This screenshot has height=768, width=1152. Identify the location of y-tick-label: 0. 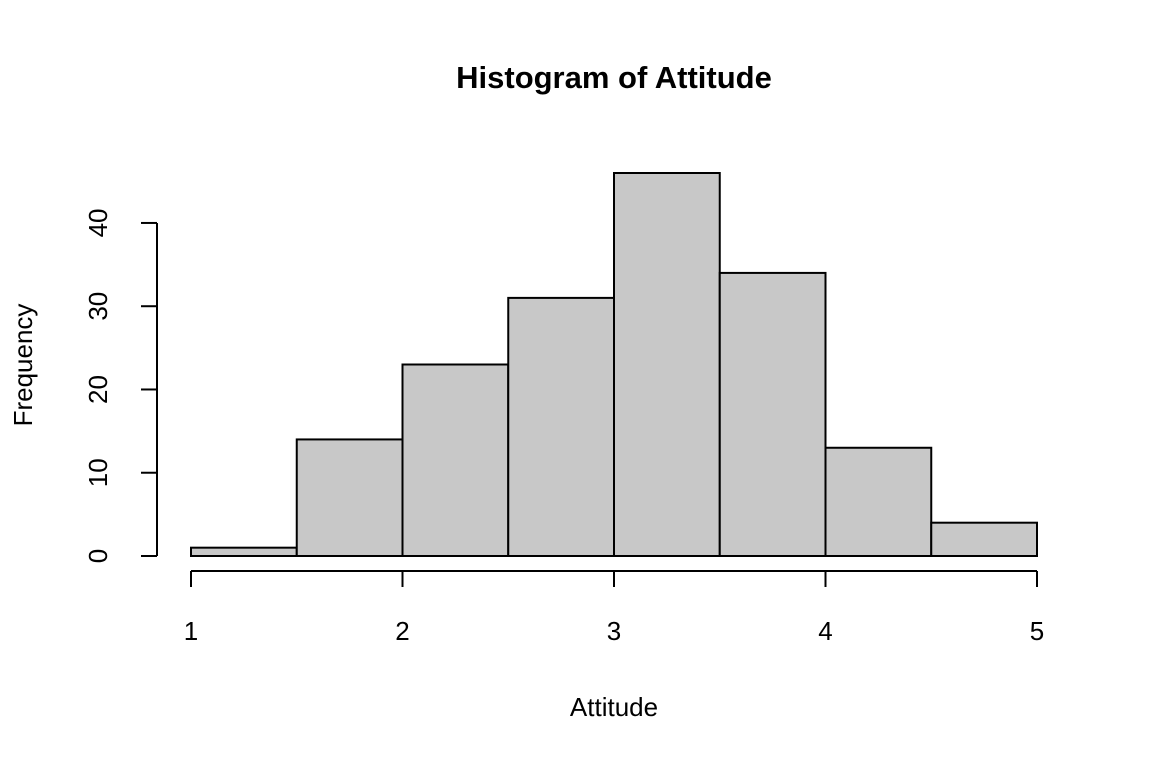
(98, 556).